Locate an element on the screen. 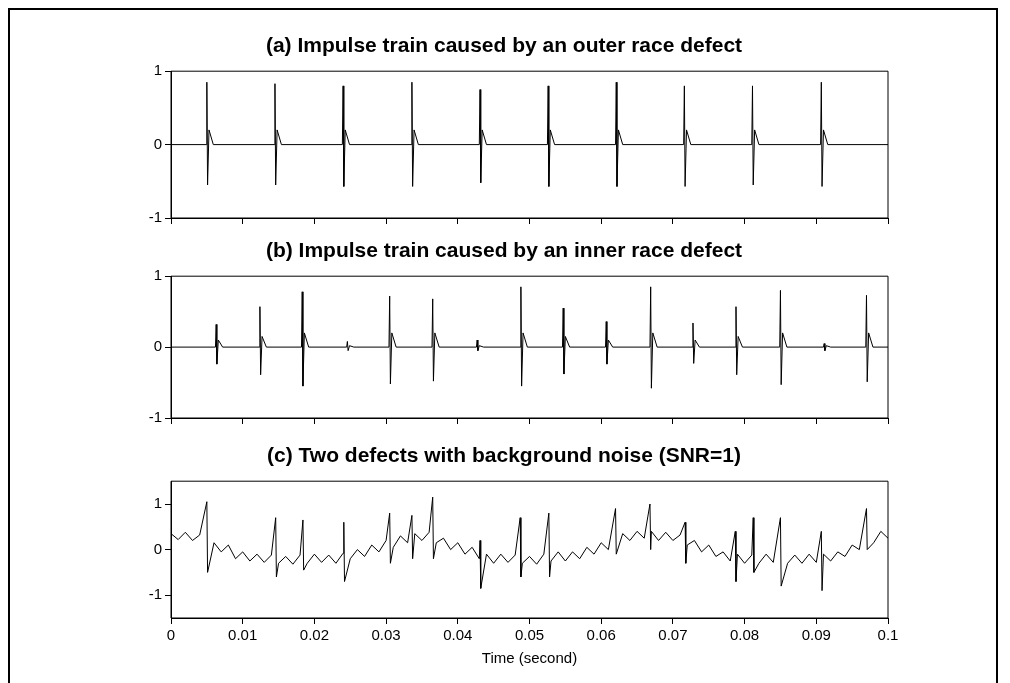  x-tick-label: 0.02 is located at coordinates (314, 635).